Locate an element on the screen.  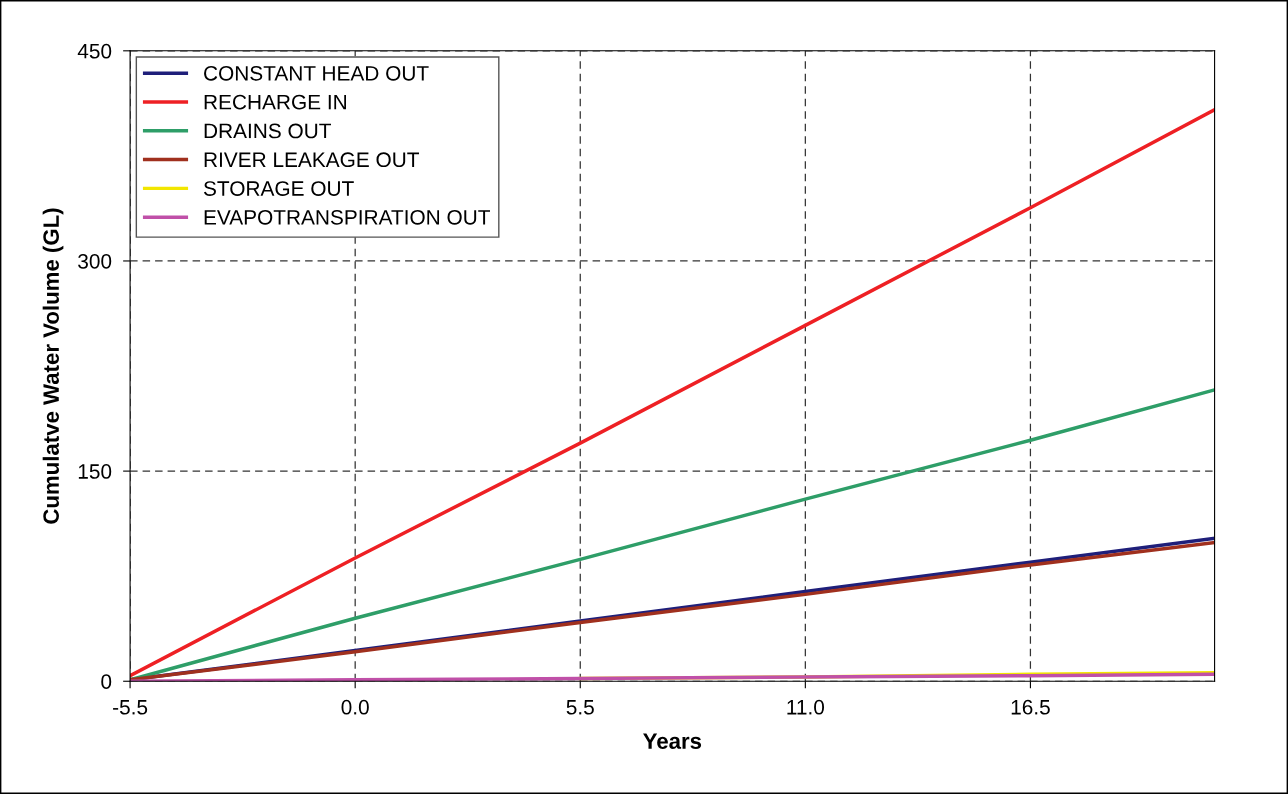
x-axis-title: Years is located at coordinates (672, 741).